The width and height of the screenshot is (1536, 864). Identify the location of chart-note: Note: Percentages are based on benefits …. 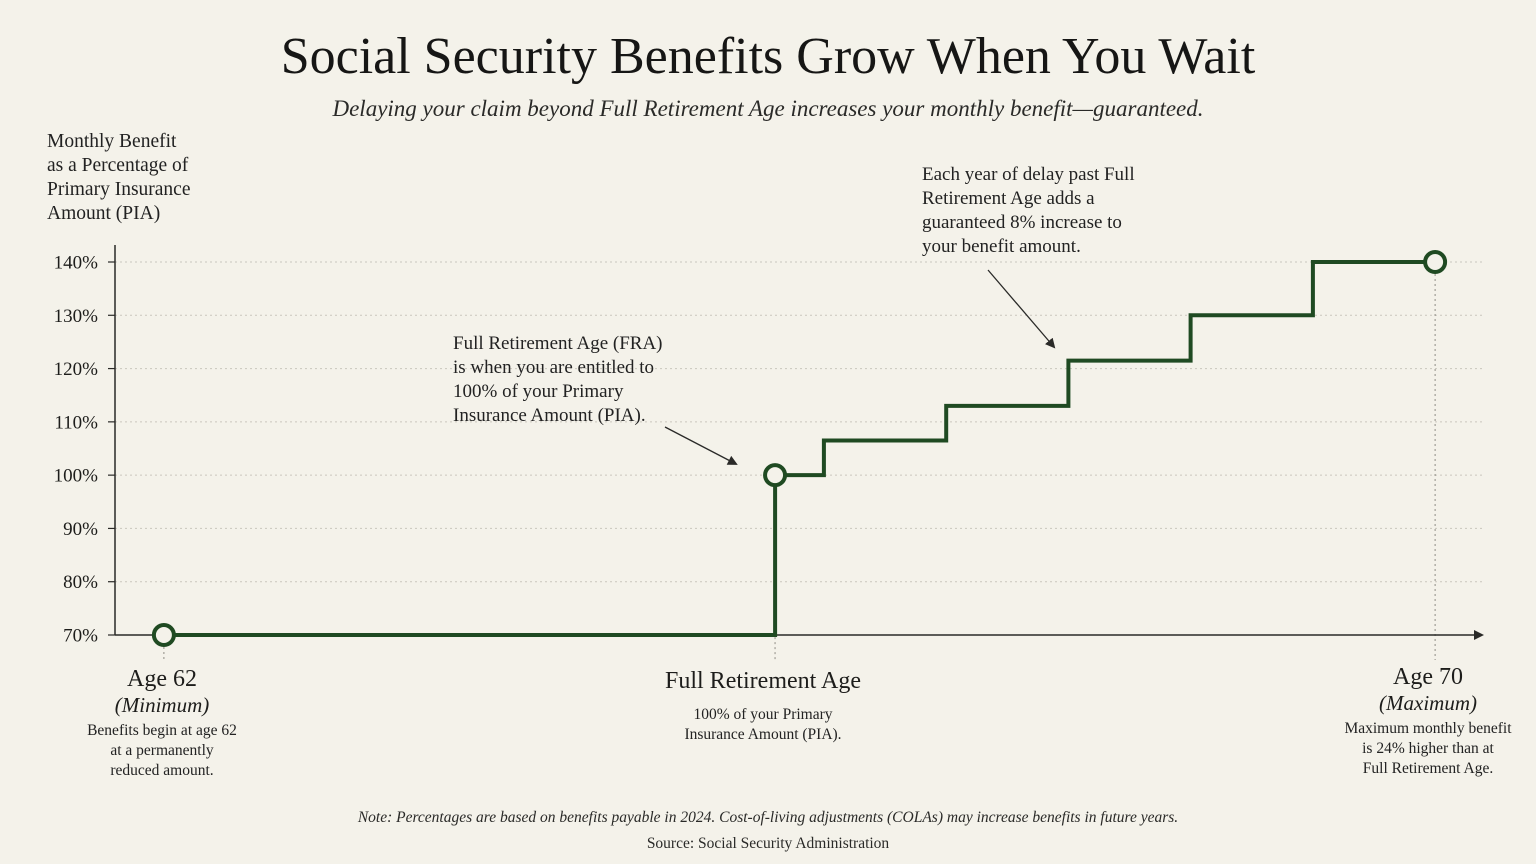
(768, 817).